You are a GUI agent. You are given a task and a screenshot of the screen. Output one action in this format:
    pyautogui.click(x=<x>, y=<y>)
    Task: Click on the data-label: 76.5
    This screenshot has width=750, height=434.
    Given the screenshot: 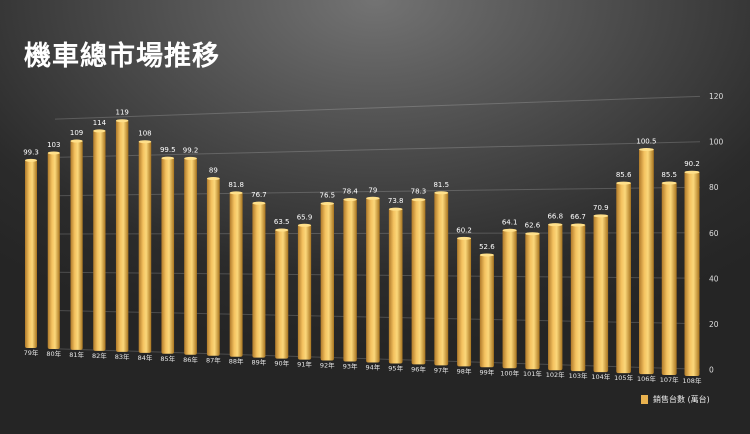 What is the action you would take?
    pyautogui.click(x=328, y=196)
    